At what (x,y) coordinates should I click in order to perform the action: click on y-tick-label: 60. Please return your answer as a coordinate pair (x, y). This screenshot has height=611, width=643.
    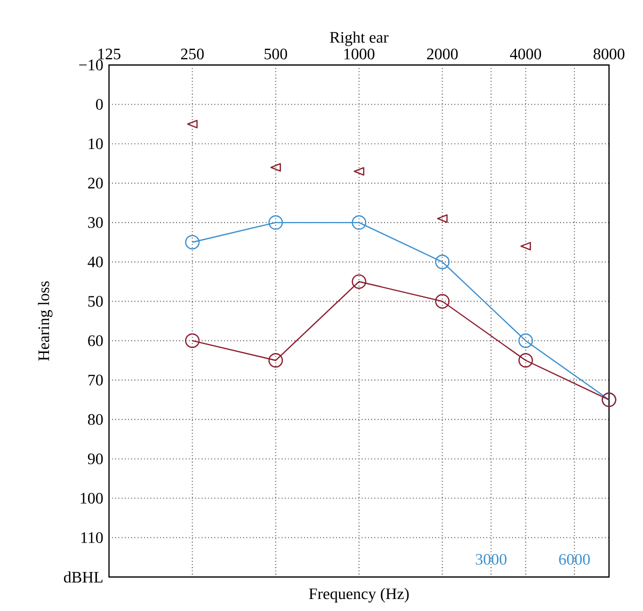
    Looking at the image, I should click on (95, 340).